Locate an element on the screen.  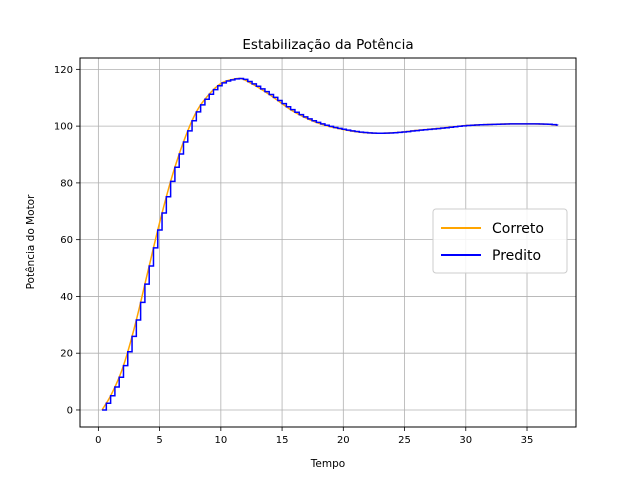
x-tick-label: 20 is located at coordinates (343, 440).